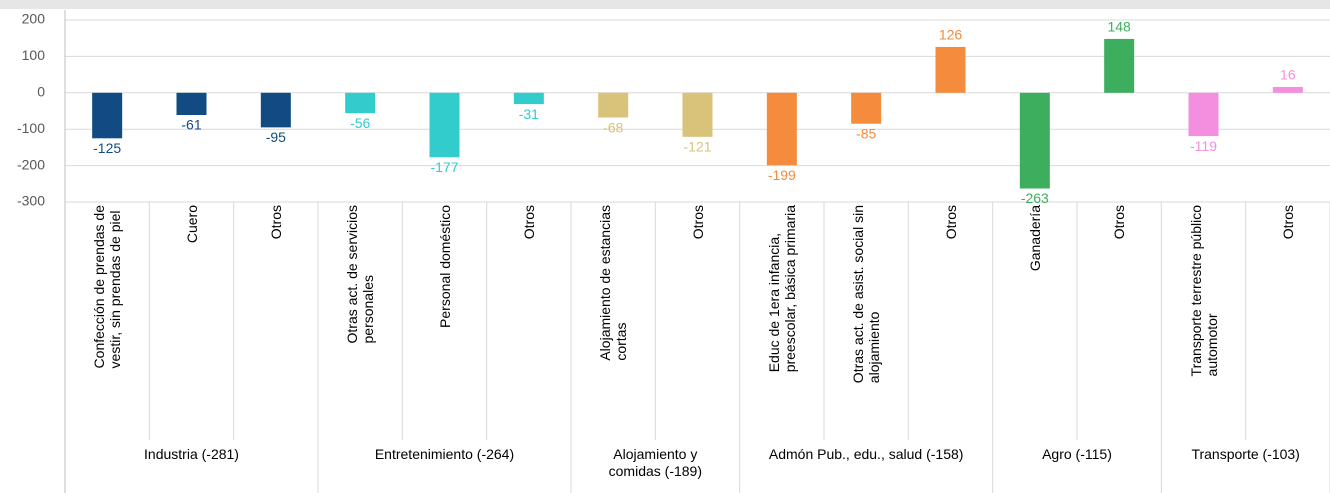 The image size is (1330, 493). Describe the element at coordinates (665, 4) in the screenshot. I see `top-strip` at that location.